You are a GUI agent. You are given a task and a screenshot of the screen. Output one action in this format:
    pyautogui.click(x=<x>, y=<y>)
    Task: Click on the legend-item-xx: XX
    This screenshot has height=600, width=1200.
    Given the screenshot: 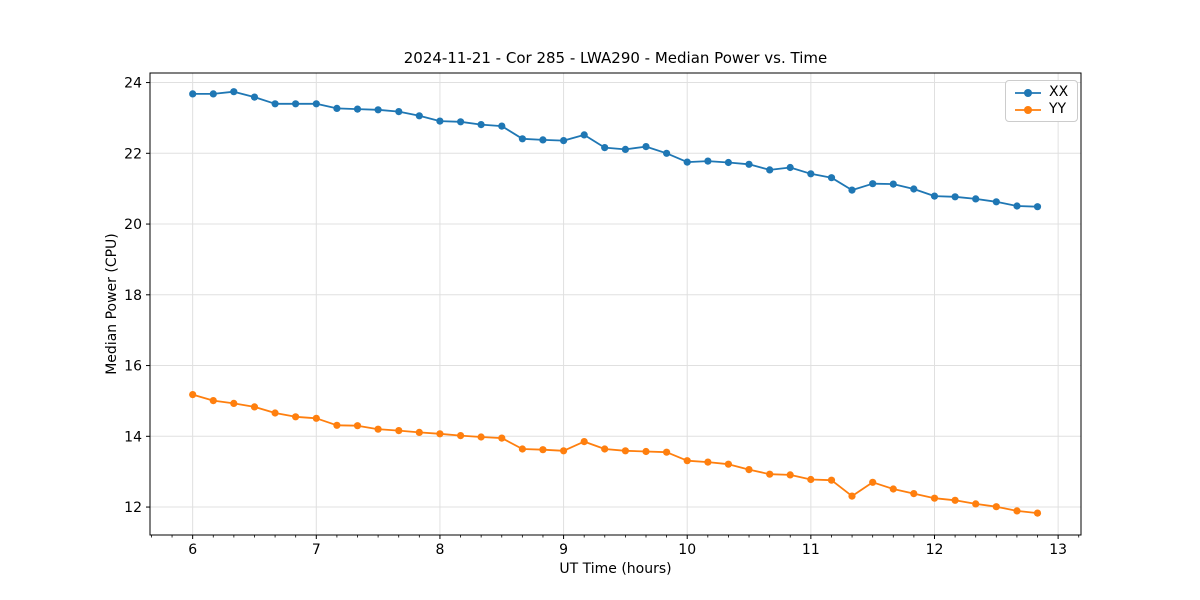 What is the action you would take?
    pyautogui.click(x=1041, y=92)
    